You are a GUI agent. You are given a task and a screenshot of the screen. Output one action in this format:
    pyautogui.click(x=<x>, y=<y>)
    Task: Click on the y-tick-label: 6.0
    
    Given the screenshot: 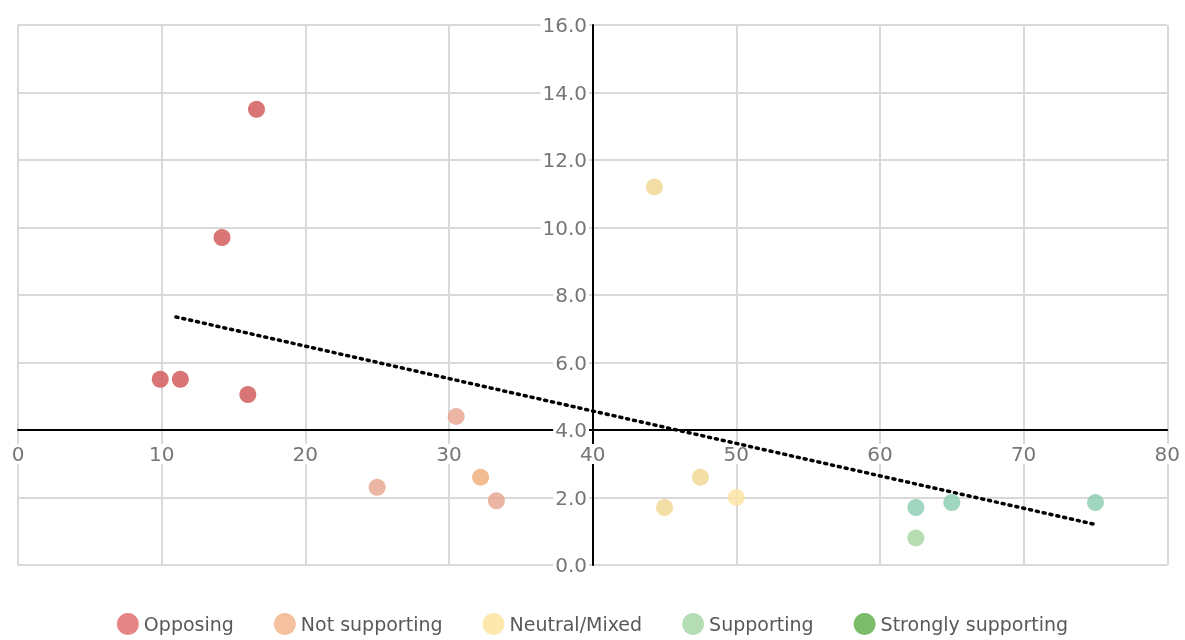 What is the action you would take?
    pyautogui.click(x=571, y=362)
    